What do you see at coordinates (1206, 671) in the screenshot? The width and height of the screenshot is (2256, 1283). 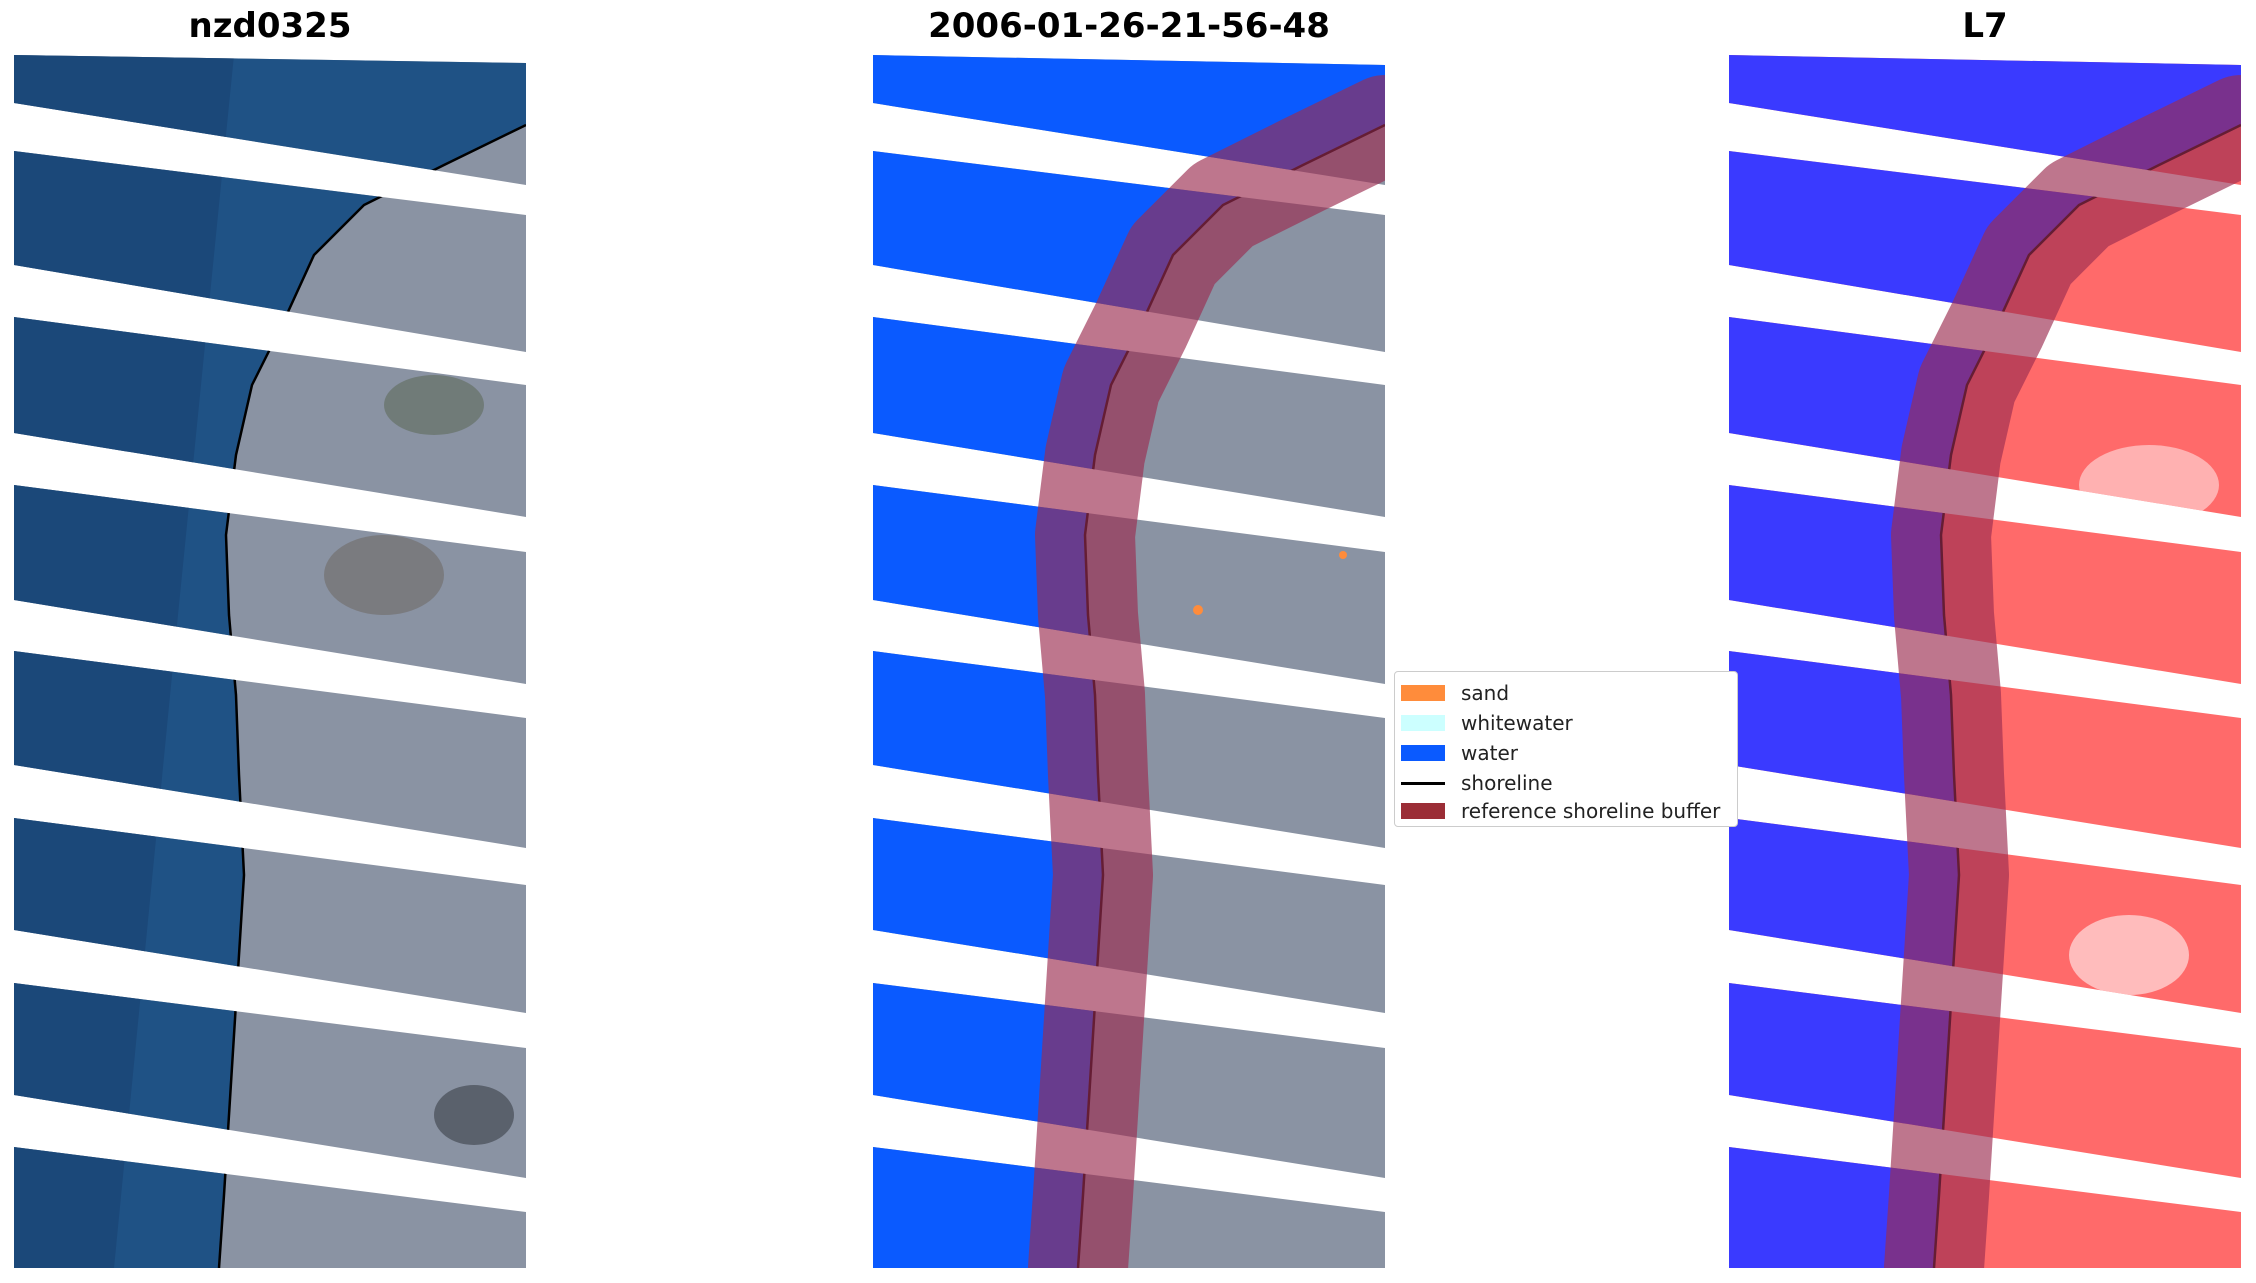 I see `reference-shoreline-buffer` at bounding box center [1206, 671].